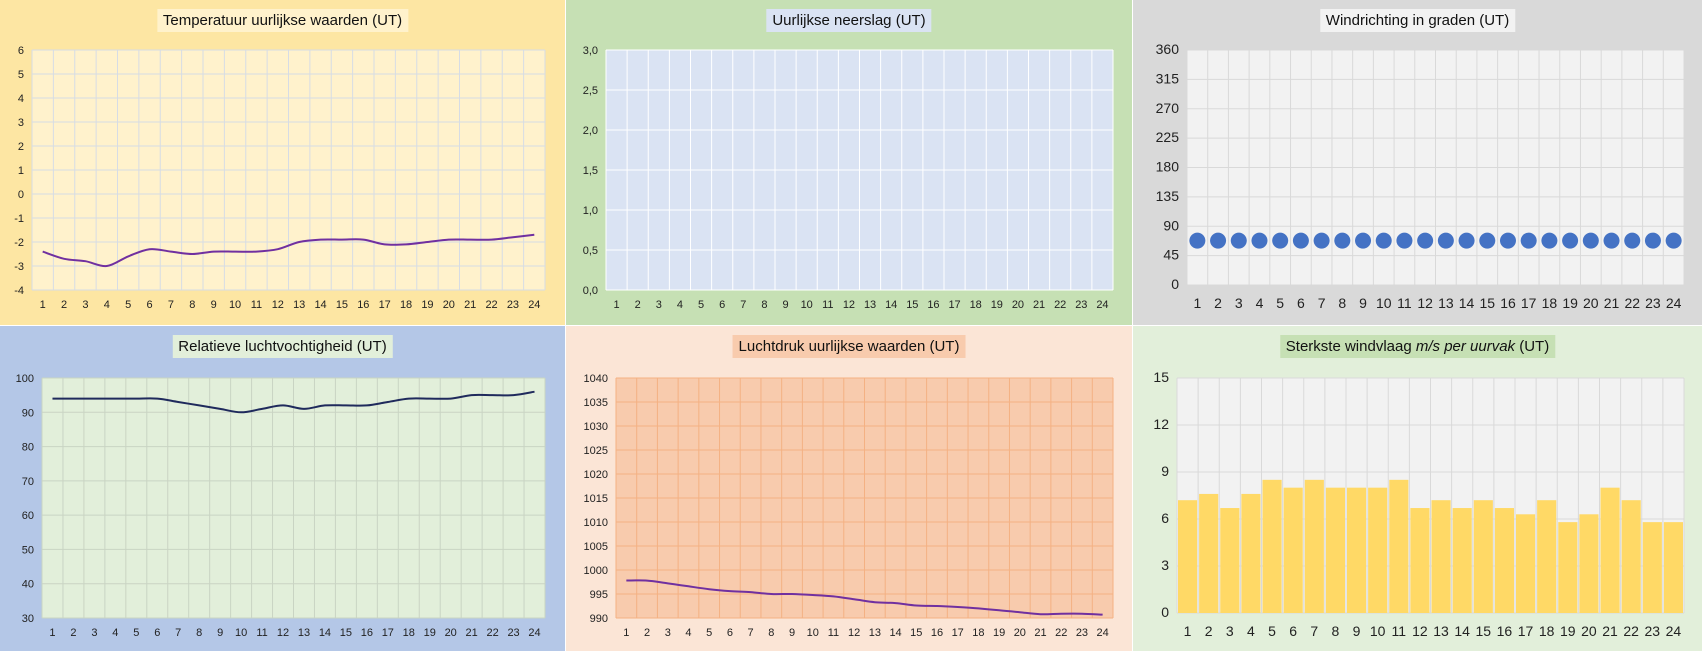 This screenshot has width=1702, height=651. I want to click on y-tick-label: 3, so click(1165, 565).